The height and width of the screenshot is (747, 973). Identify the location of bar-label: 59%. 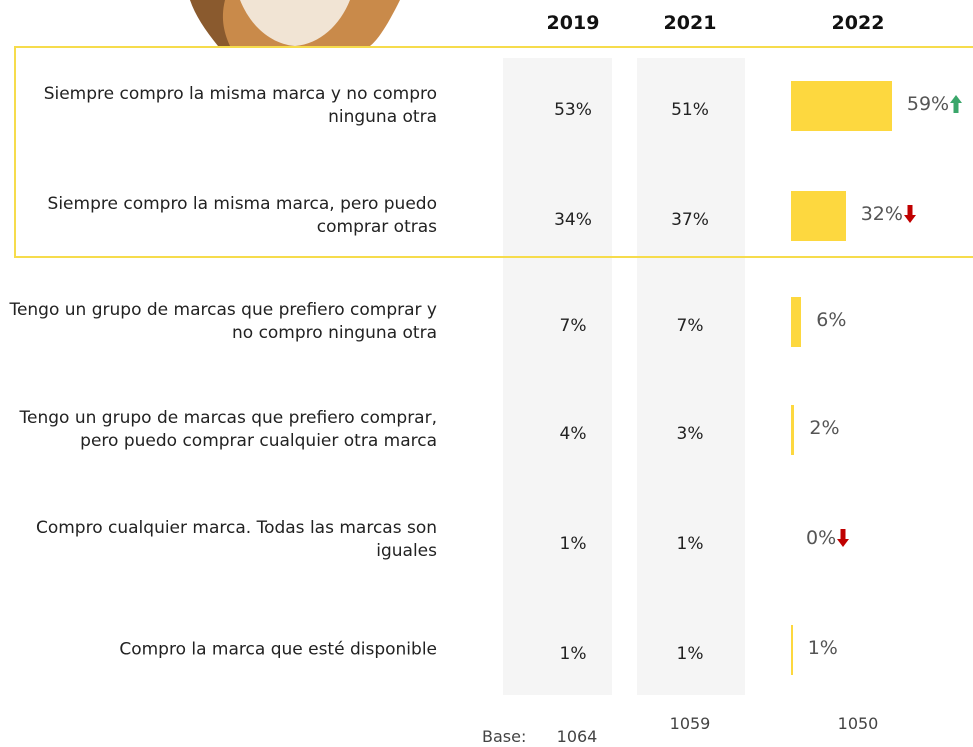
(935, 104).